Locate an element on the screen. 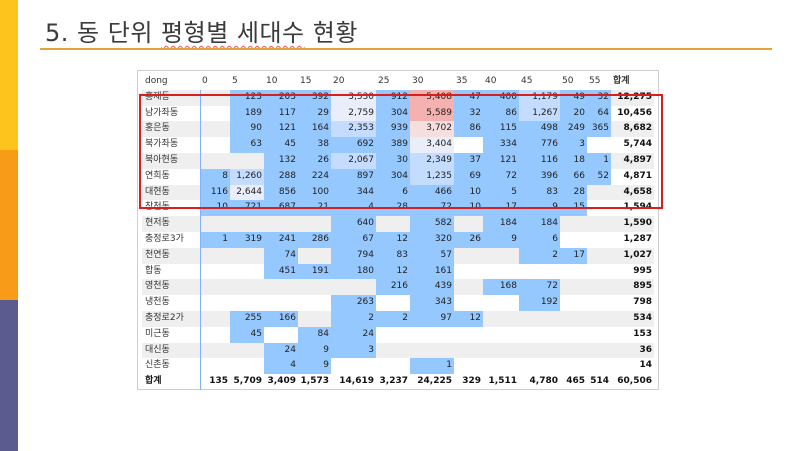 Image resolution: width=800 pixels, height=451 pixels. value-cell: 794 is located at coordinates (353, 255).